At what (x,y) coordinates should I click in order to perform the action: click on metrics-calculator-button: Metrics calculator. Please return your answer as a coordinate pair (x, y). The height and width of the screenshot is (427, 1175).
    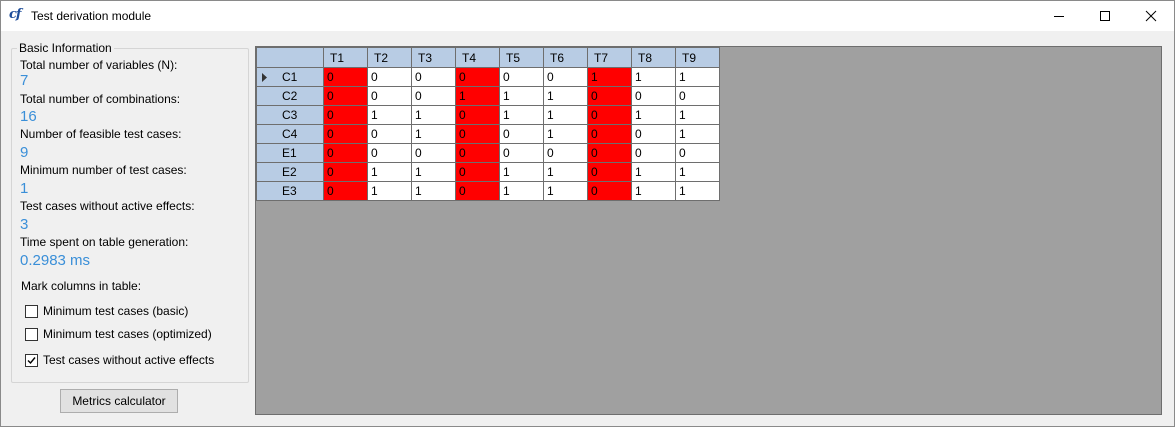
    Looking at the image, I should click on (119, 401).